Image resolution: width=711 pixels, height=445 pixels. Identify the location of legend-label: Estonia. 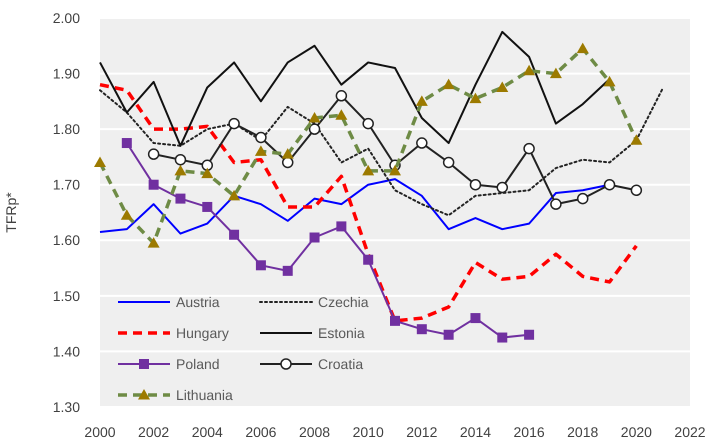
(341, 332).